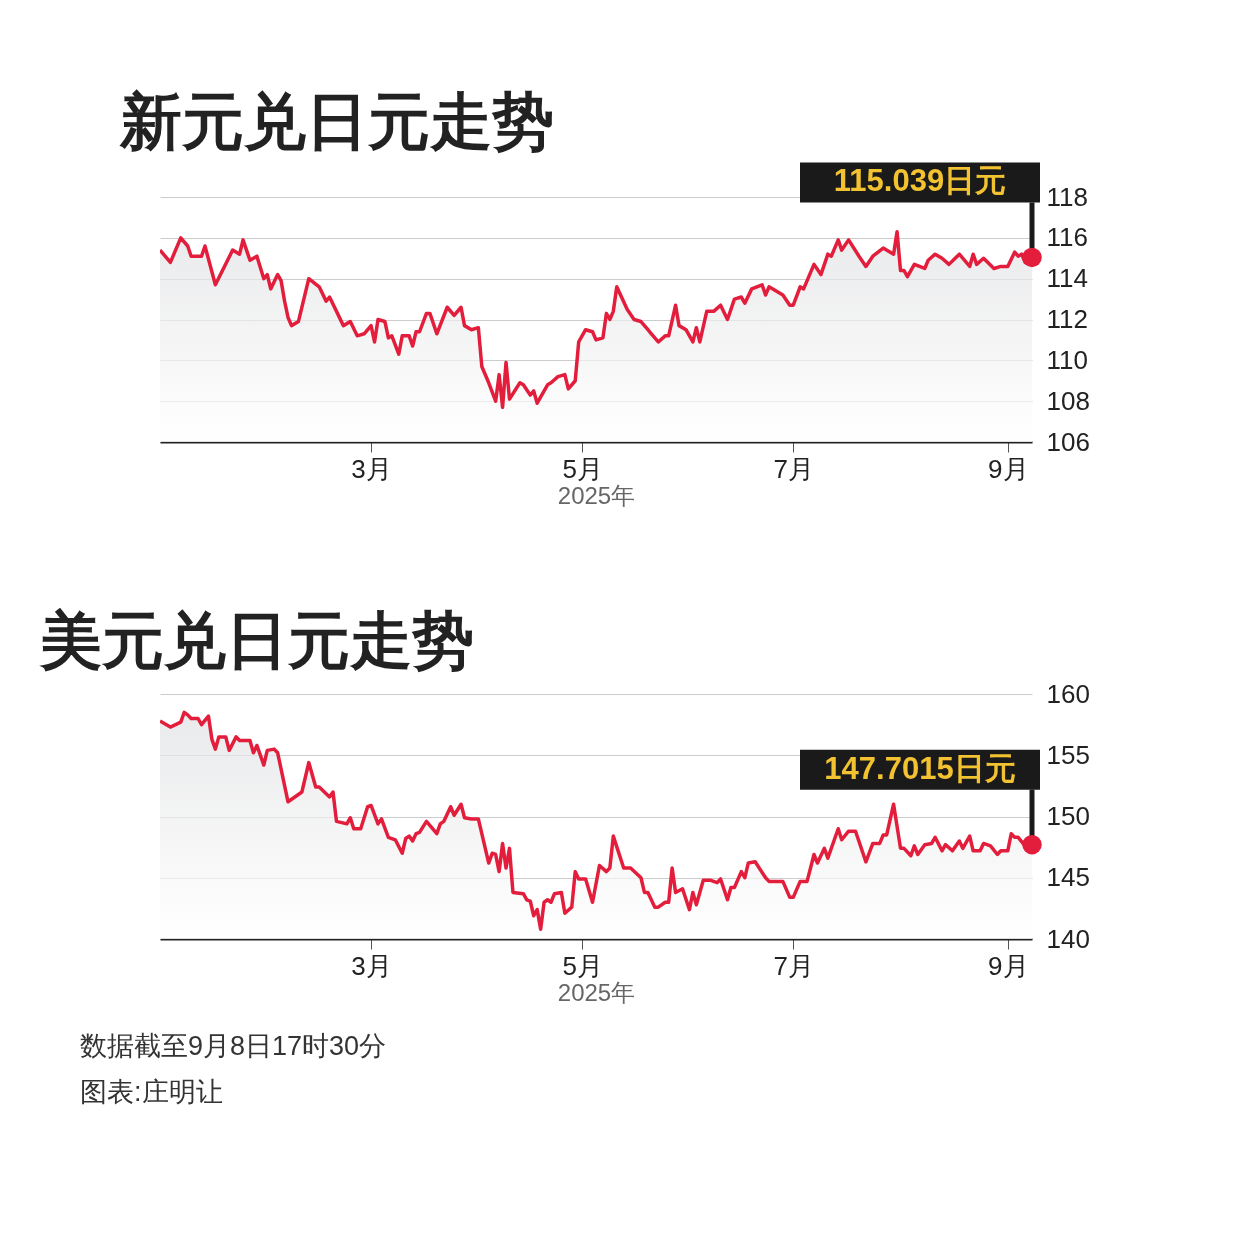 Image resolution: width=1251 pixels, height=1251 pixels. What do you see at coordinates (1068, 693) in the screenshot?
I see `y-tick-label: 160` at bounding box center [1068, 693].